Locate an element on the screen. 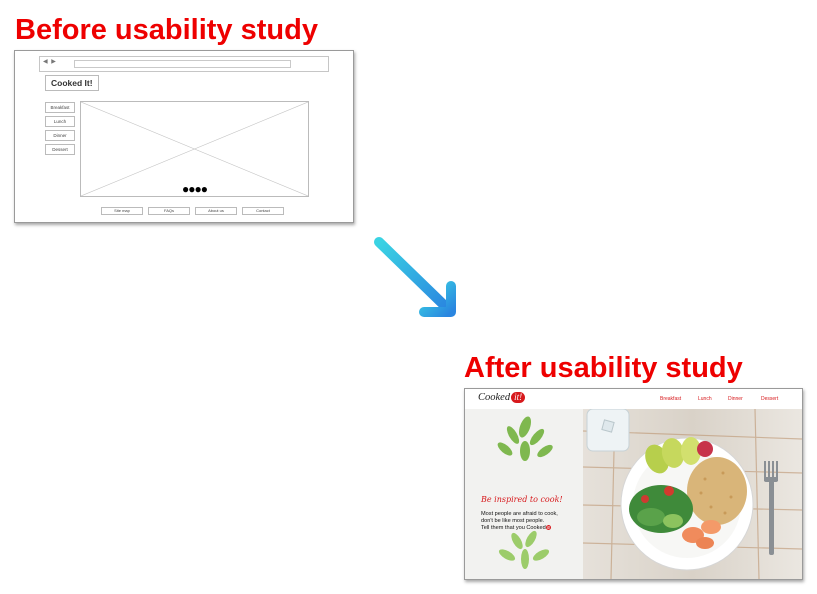 This screenshot has height=594, width=817. before-heading: Before usability study is located at coordinates (166, 30).